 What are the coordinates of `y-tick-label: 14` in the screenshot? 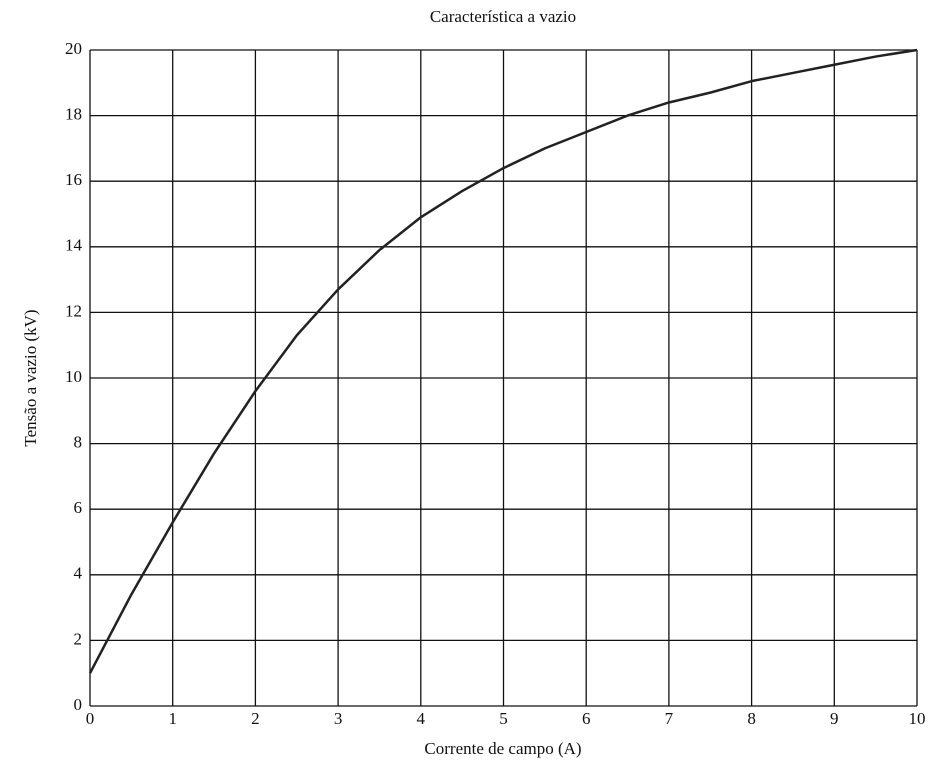 It's located at (74, 245).